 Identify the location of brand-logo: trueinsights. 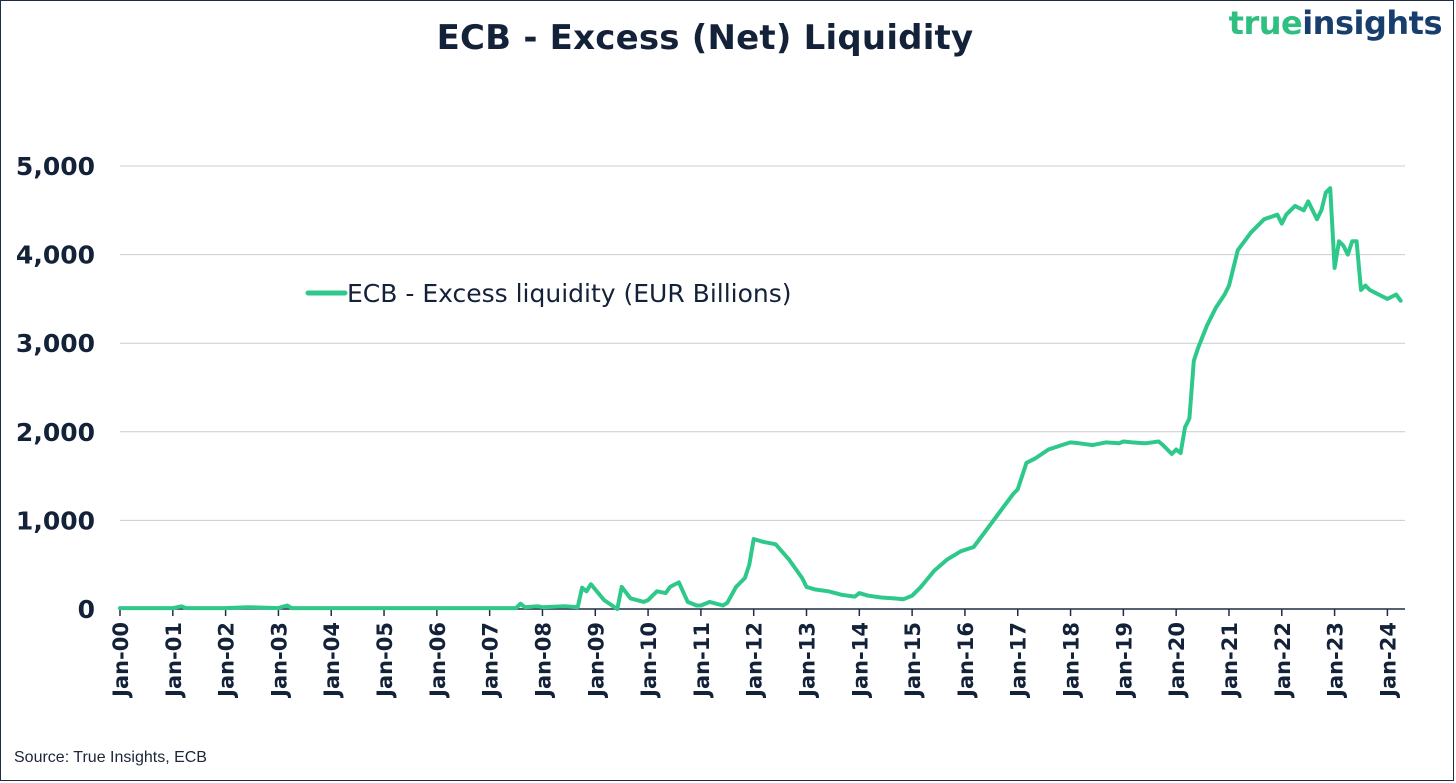
(1335, 23).